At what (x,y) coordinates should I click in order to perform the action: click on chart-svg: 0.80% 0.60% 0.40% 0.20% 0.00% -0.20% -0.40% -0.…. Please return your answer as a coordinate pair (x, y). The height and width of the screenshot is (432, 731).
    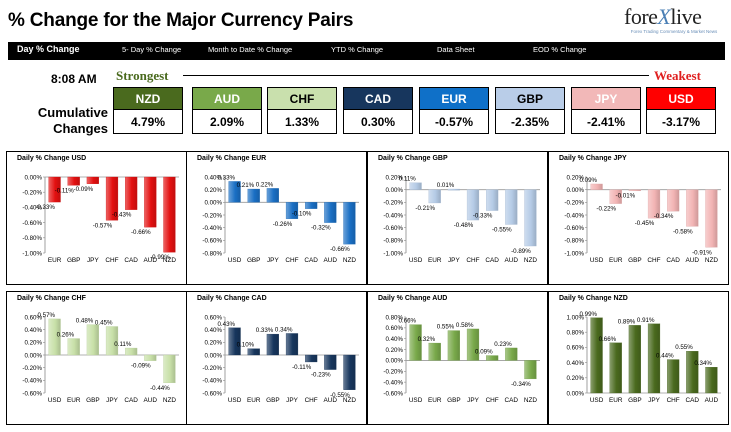
    Looking at the image, I should click on (461, 359).